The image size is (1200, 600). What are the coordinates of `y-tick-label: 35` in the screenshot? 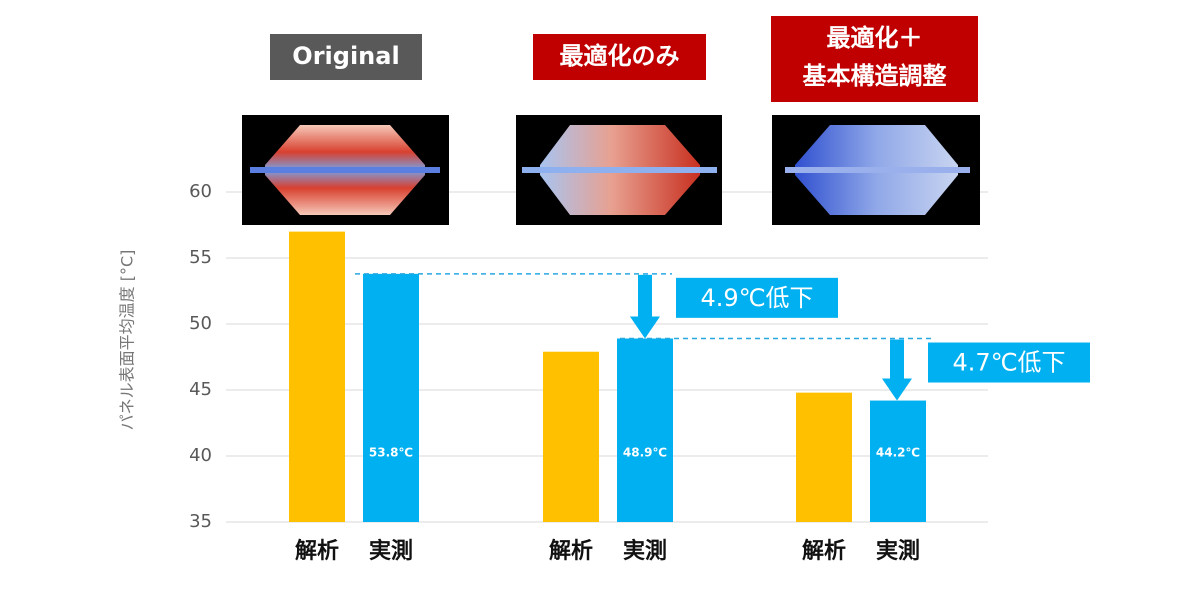 It's located at (200, 521).